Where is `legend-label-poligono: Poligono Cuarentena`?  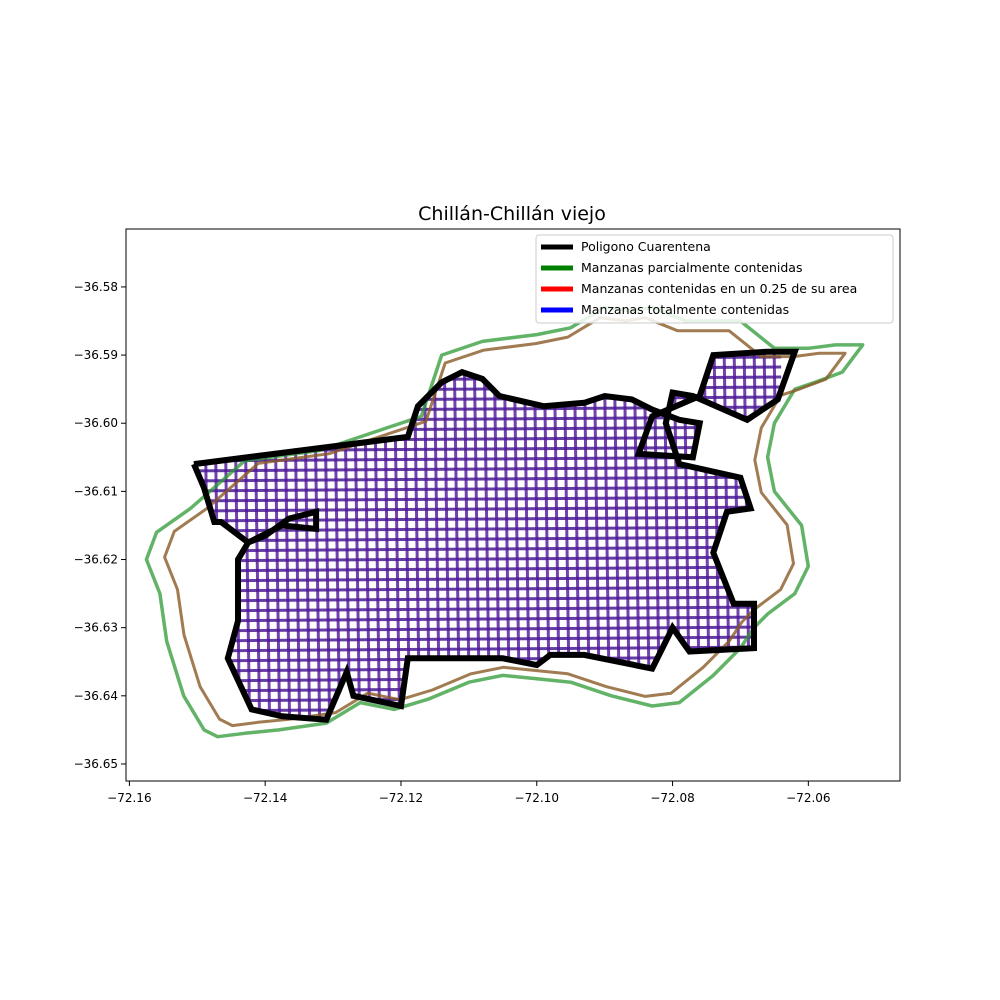
legend-label-poligono: Poligono Cuarentena is located at coordinates (646, 246).